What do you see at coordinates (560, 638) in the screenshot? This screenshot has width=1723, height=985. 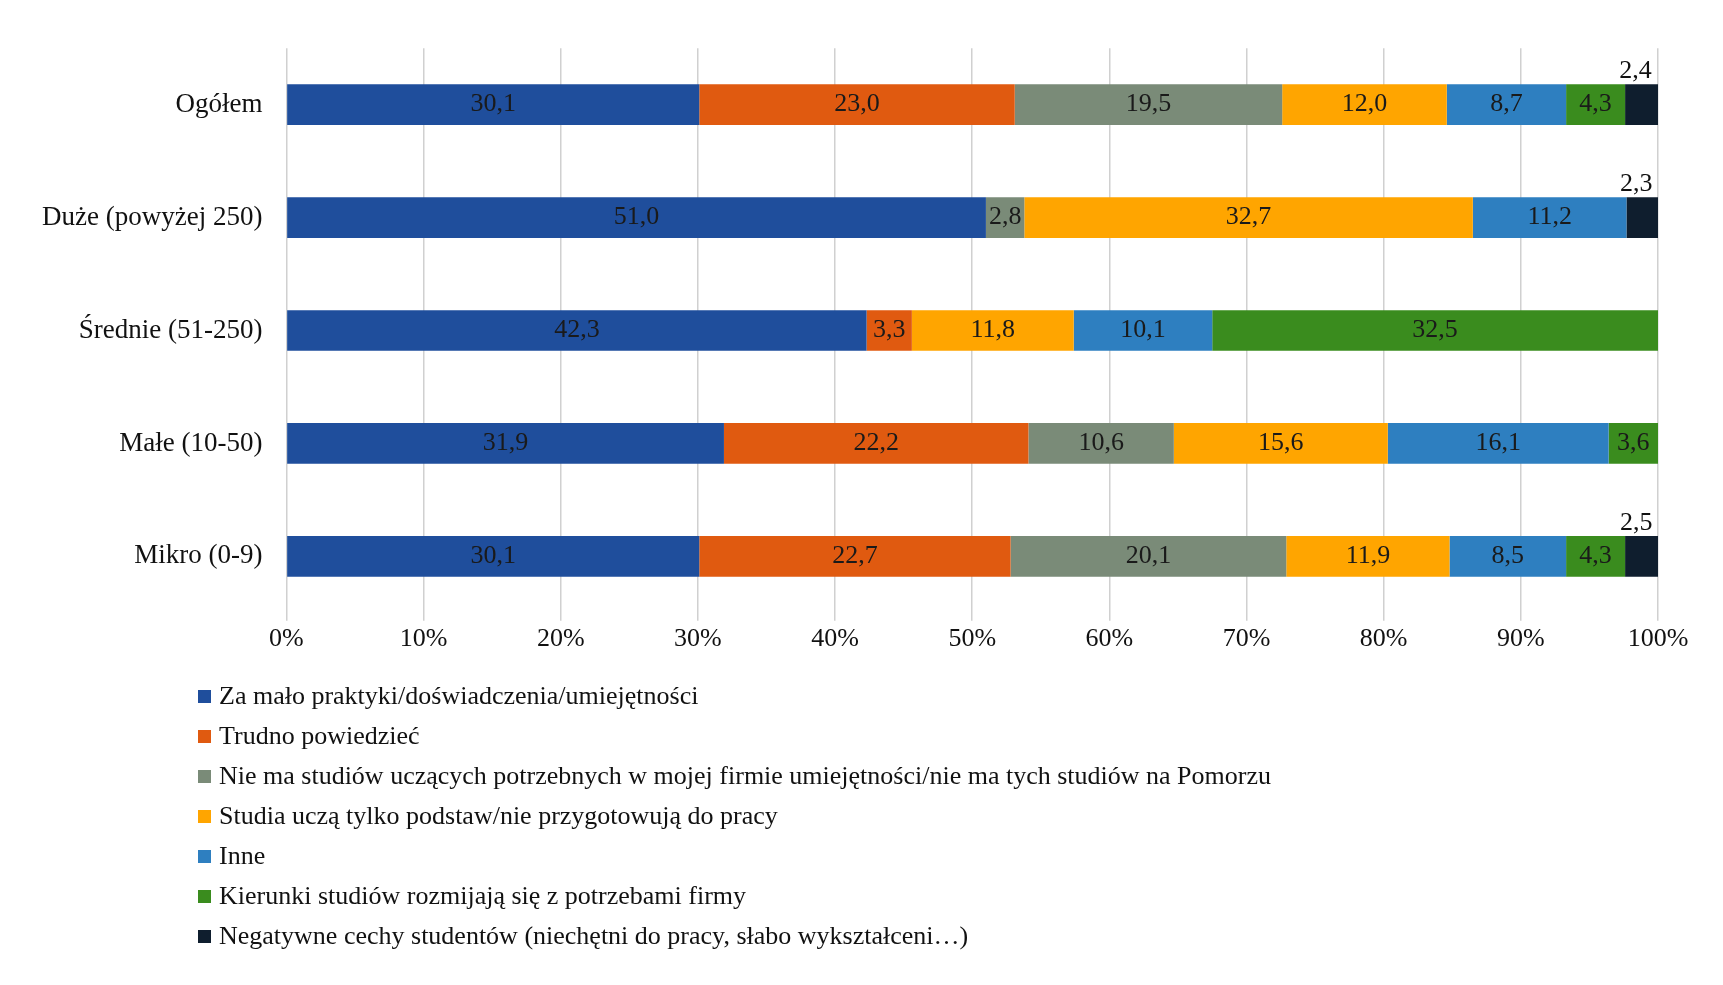 I see `x-tick-label: 20%` at bounding box center [560, 638].